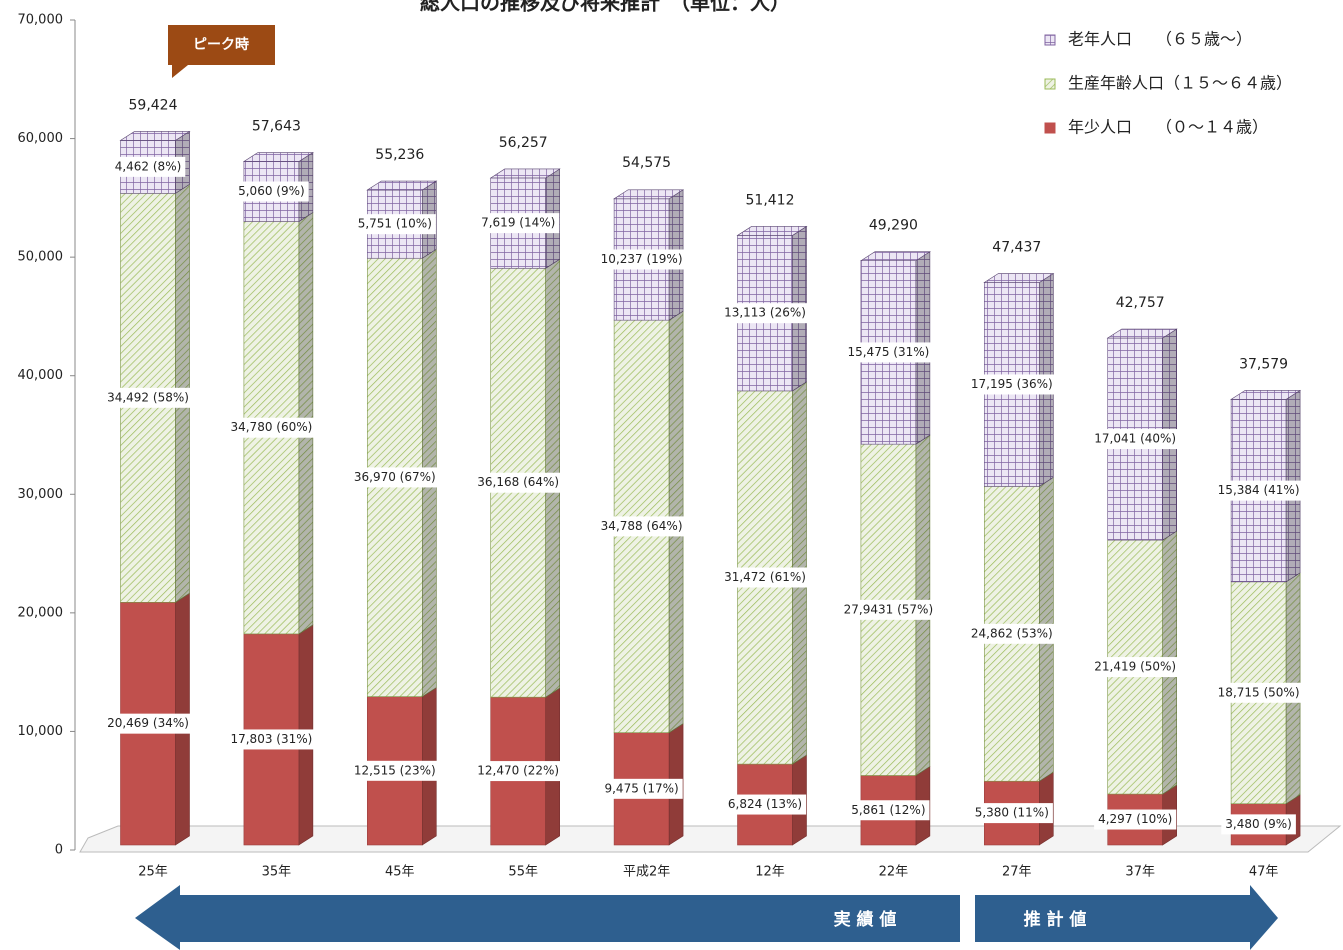  I want to click on data-label: 12,470 (22%), so click(518, 771).